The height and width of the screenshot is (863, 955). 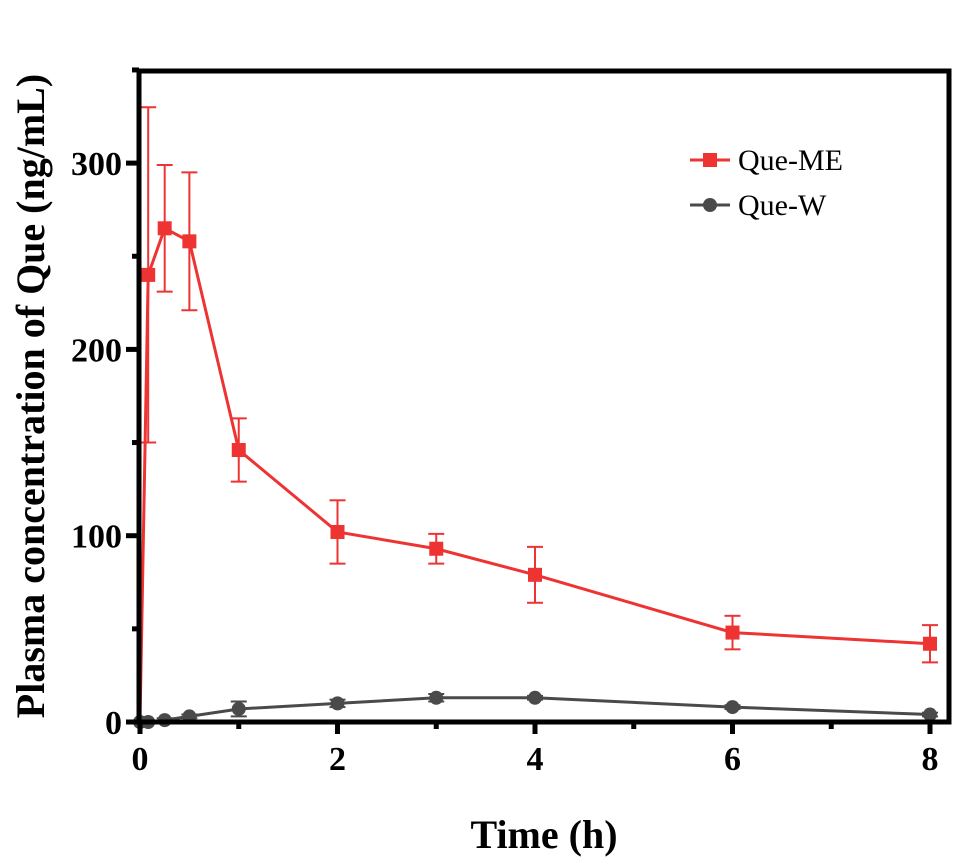 I want to click on x-tick-label: 0, so click(x=140, y=759).